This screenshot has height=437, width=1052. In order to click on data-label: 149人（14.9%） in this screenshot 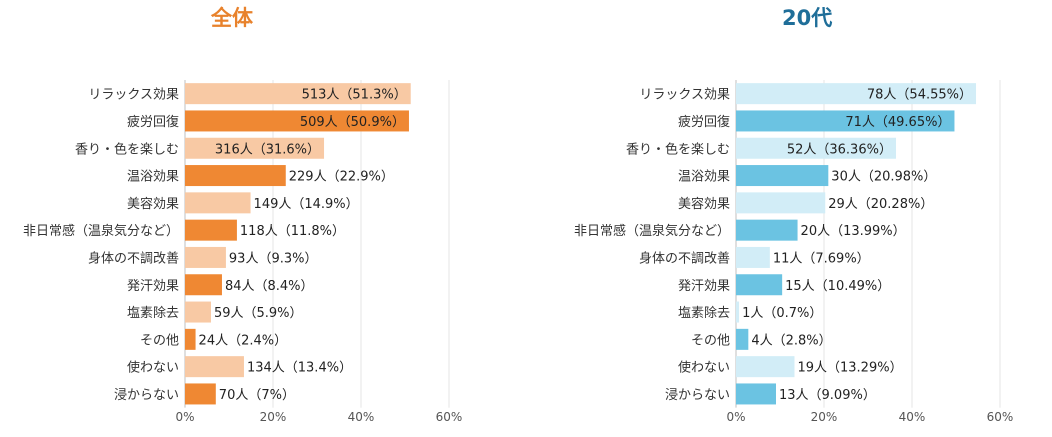, I will do `click(306, 204)`.